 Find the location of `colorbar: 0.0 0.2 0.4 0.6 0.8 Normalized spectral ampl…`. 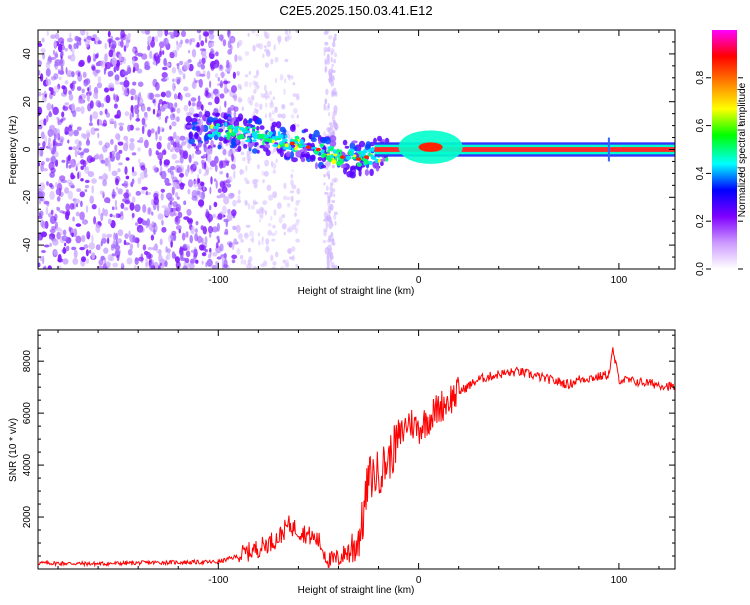

colorbar: 0.0 0.2 0.4 0.6 0.8 Normalized spectral ampl… is located at coordinates (721, 153).